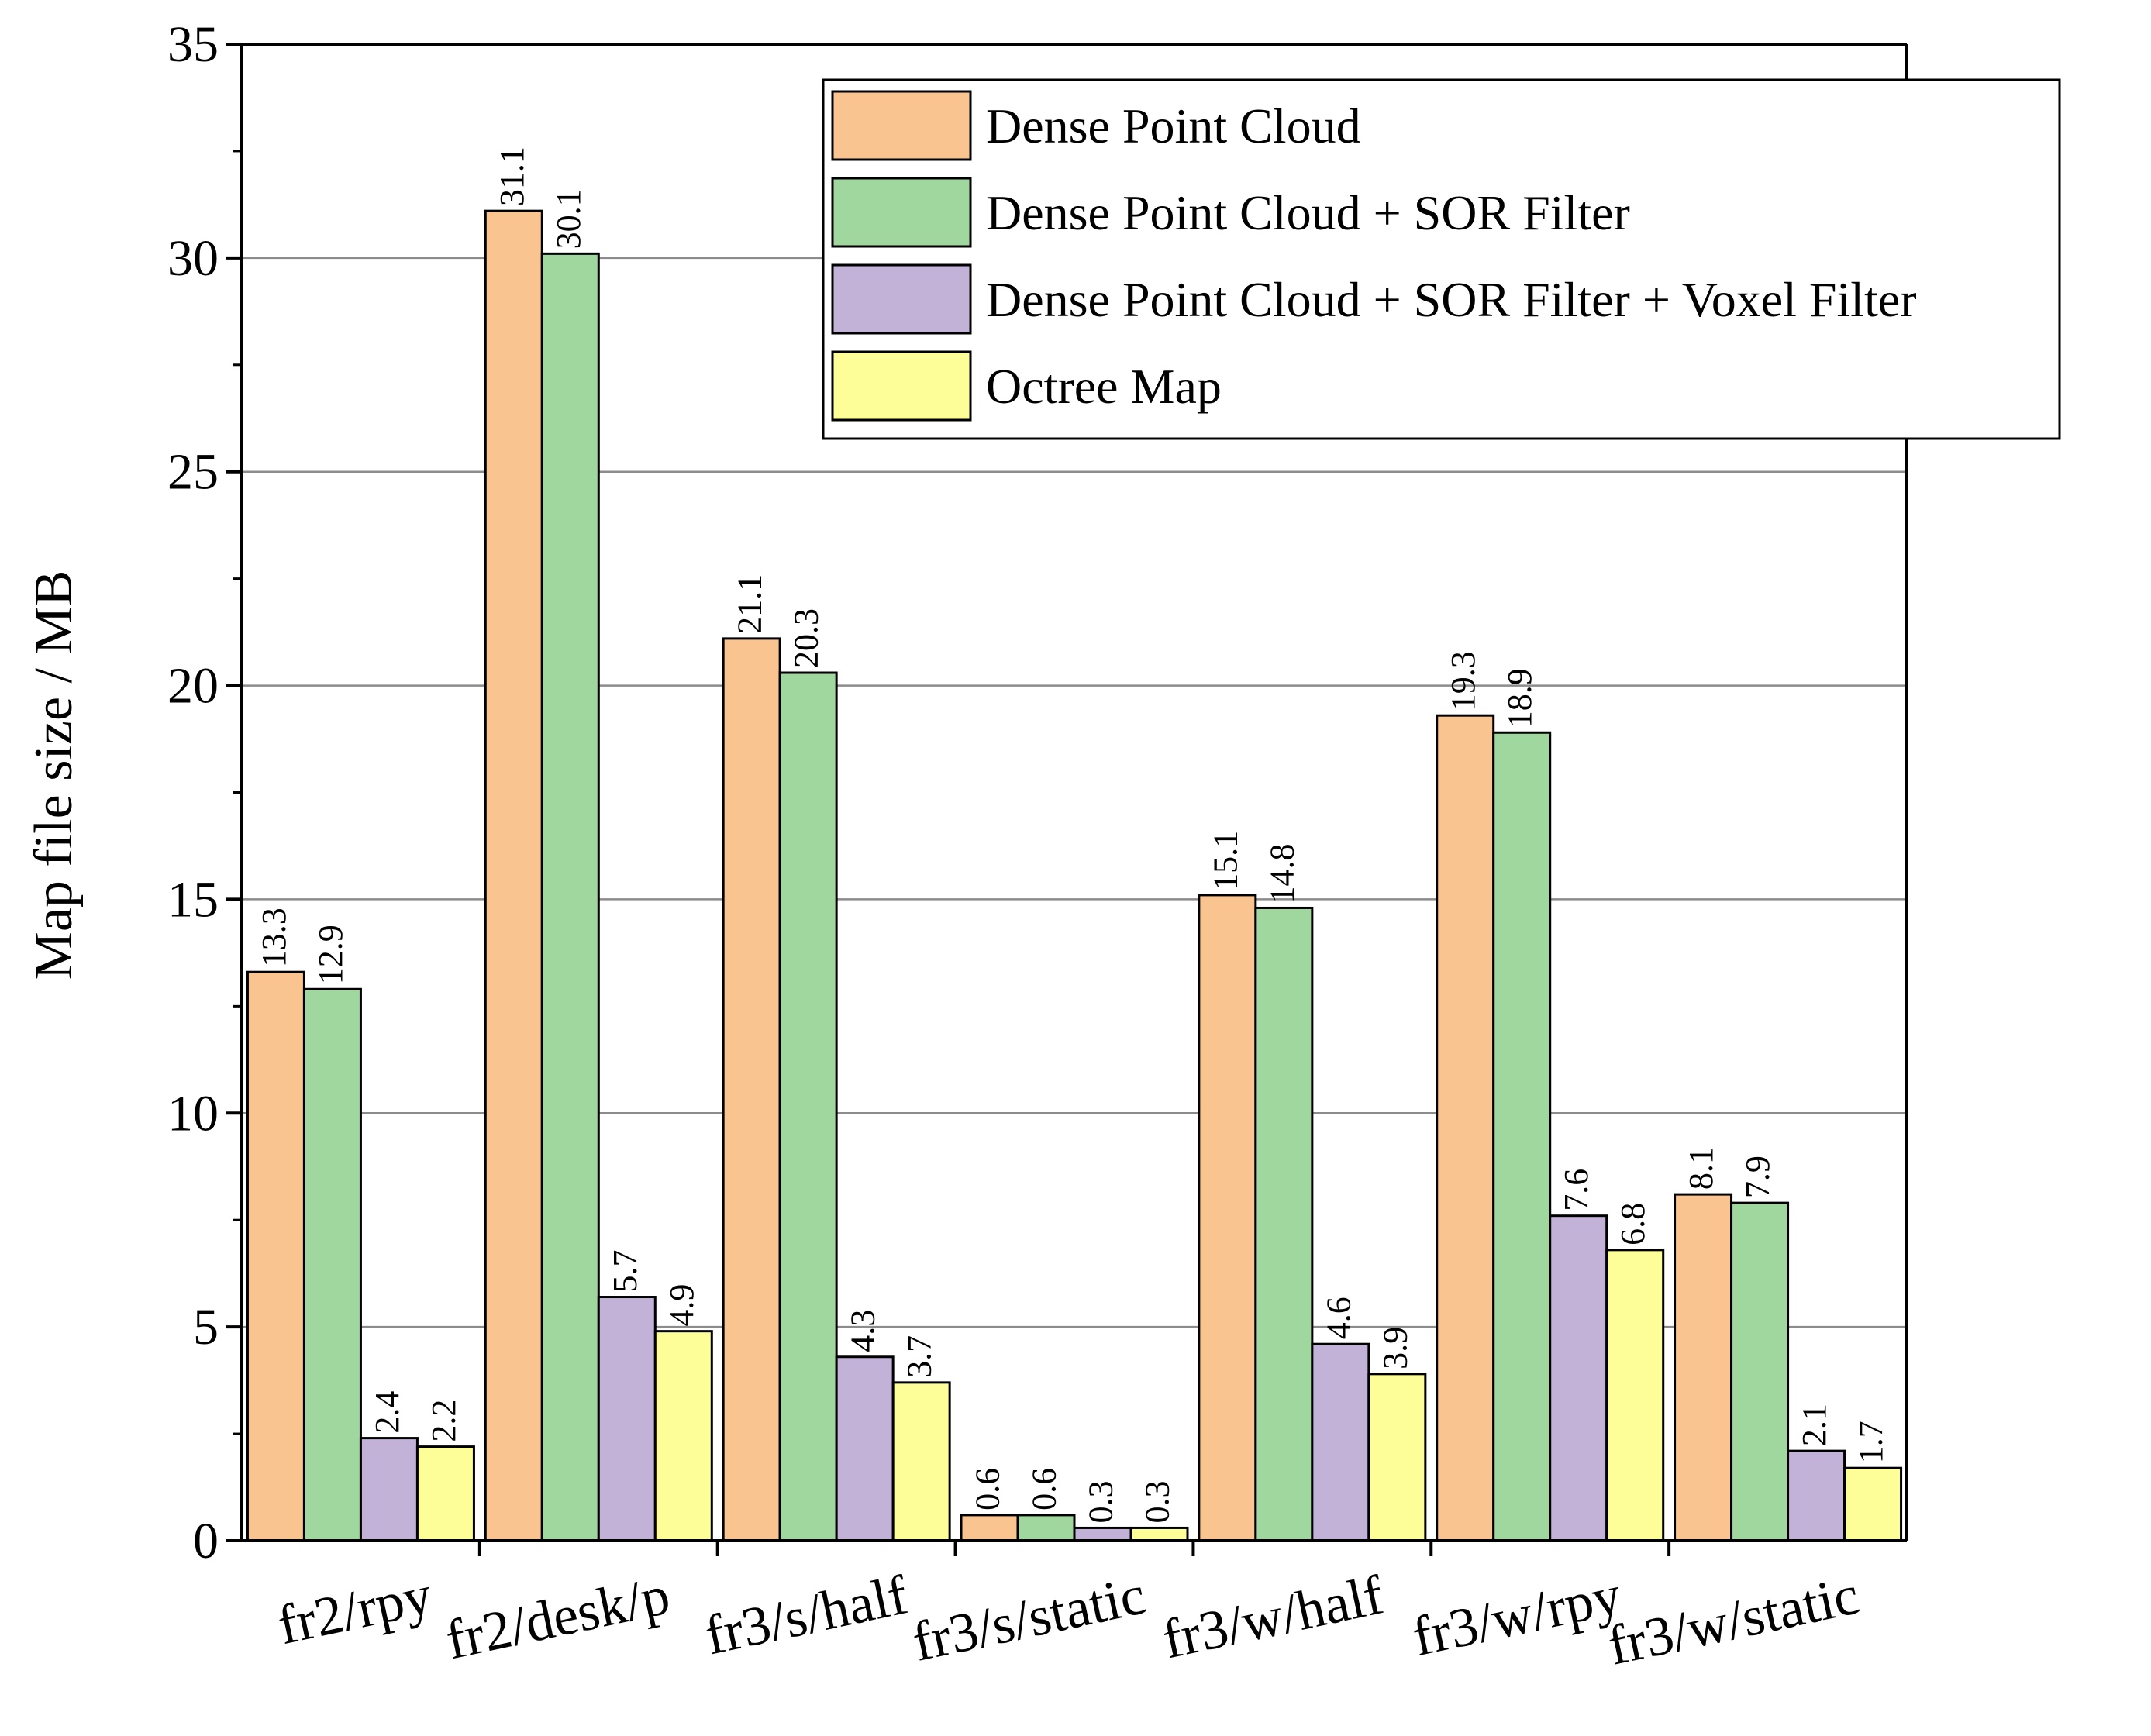  Describe the element at coordinates (988, 1489) in the screenshot. I see `data-label-s0-c3: 0.6` at that location.